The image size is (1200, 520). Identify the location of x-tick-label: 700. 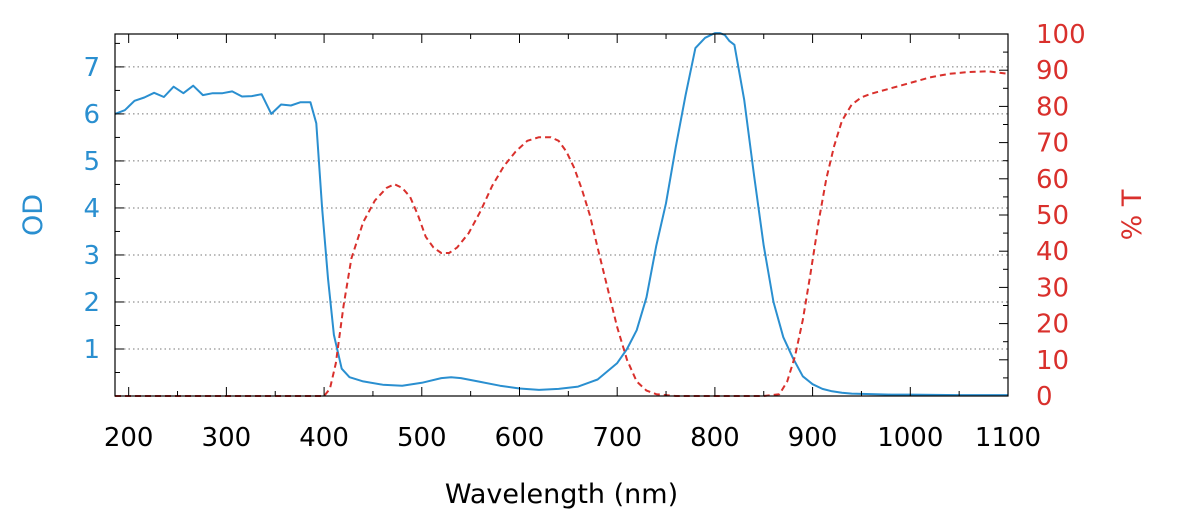
(617, 438).